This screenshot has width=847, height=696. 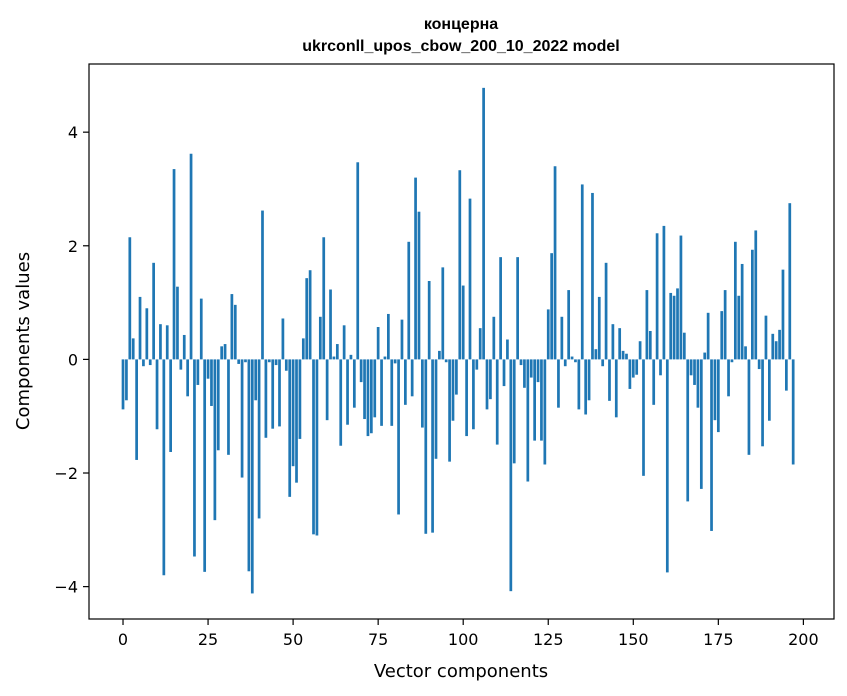 What do you see at coordinates (208, 639) in the screenshot?
I see `x-tick-label: 25` at bounding box center [208, 639].